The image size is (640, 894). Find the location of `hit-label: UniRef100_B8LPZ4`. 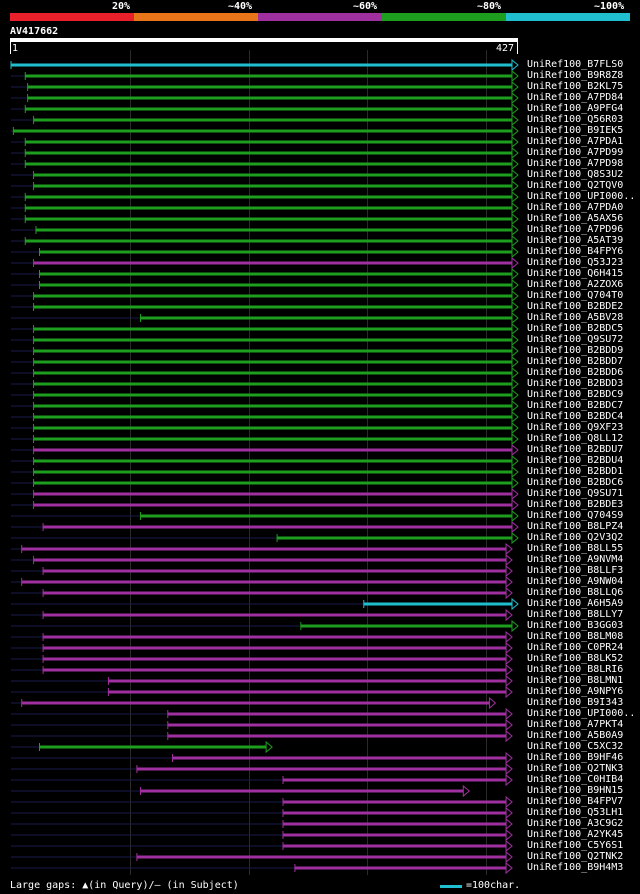

hit-label: UniRef100_B8LPZ4 is located at coordinates (575, 526).